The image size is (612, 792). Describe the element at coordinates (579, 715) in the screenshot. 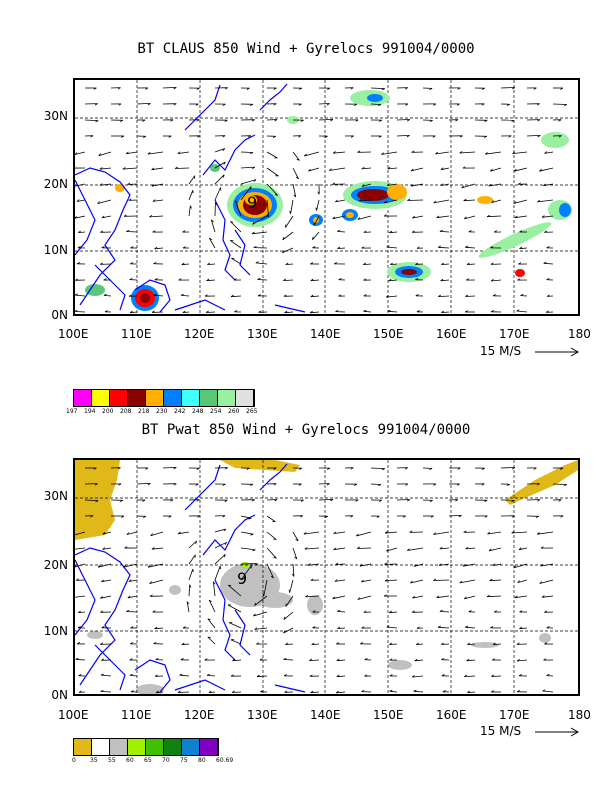

I see `panel-2-lon-180: 180` at that location.